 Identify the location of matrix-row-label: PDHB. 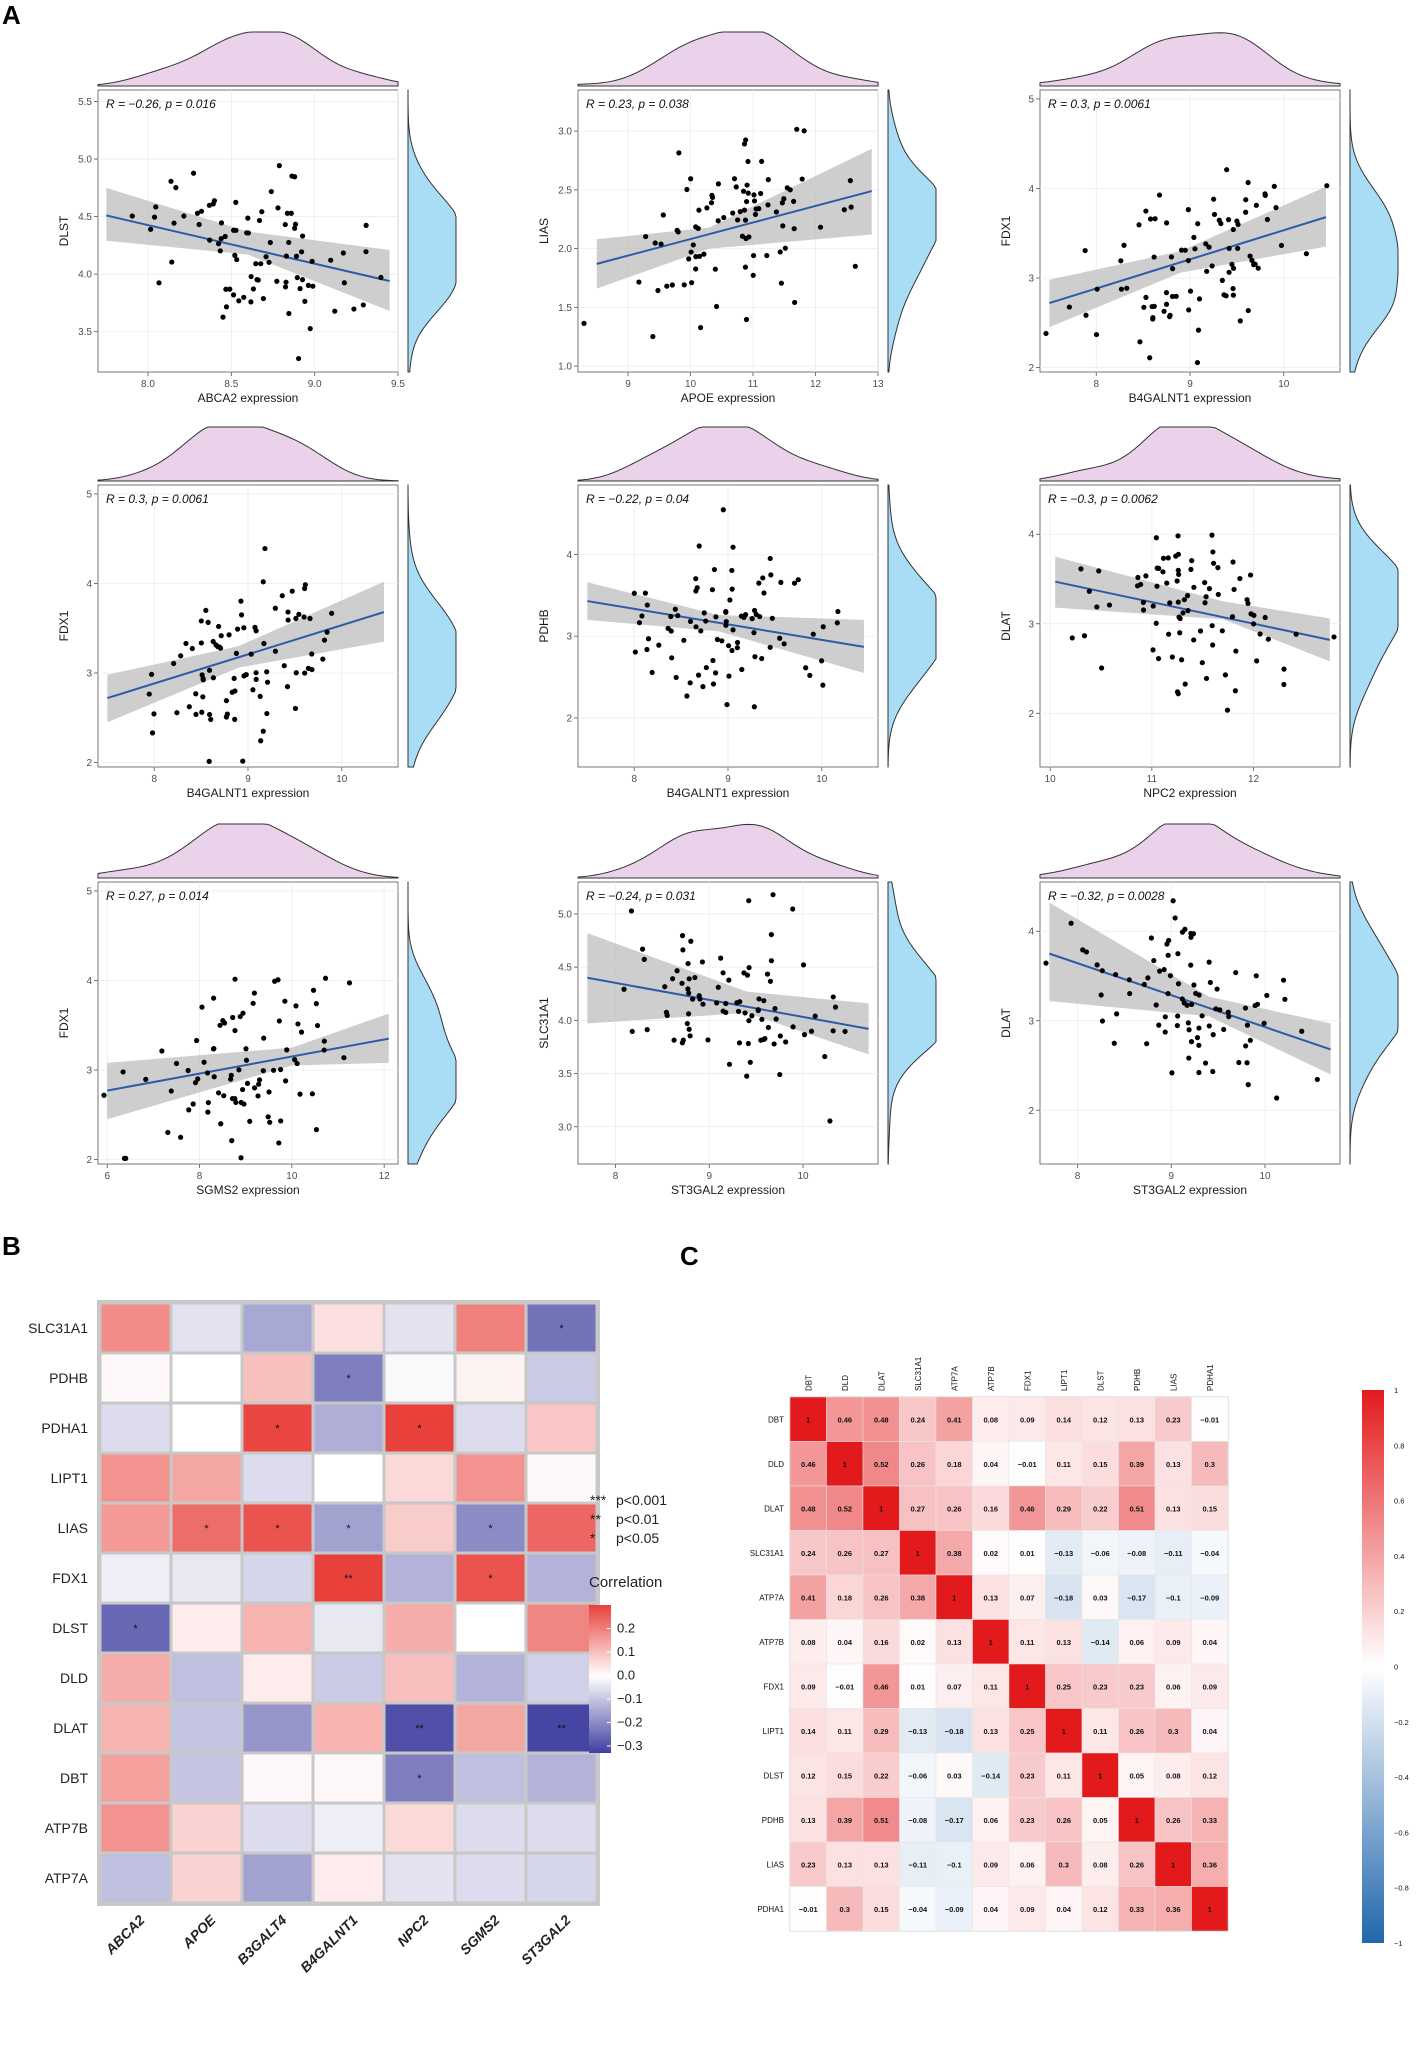
(773, 1820).